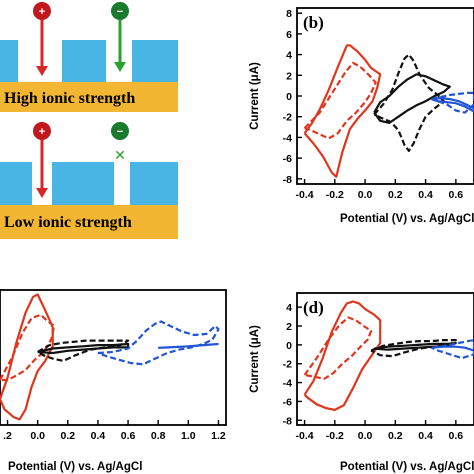 The width and height of the screenshot is (474, 474). Describe the element at coordinates (218, 436) in the screenshot. I see `x-tick-label: 1.2` at that location.